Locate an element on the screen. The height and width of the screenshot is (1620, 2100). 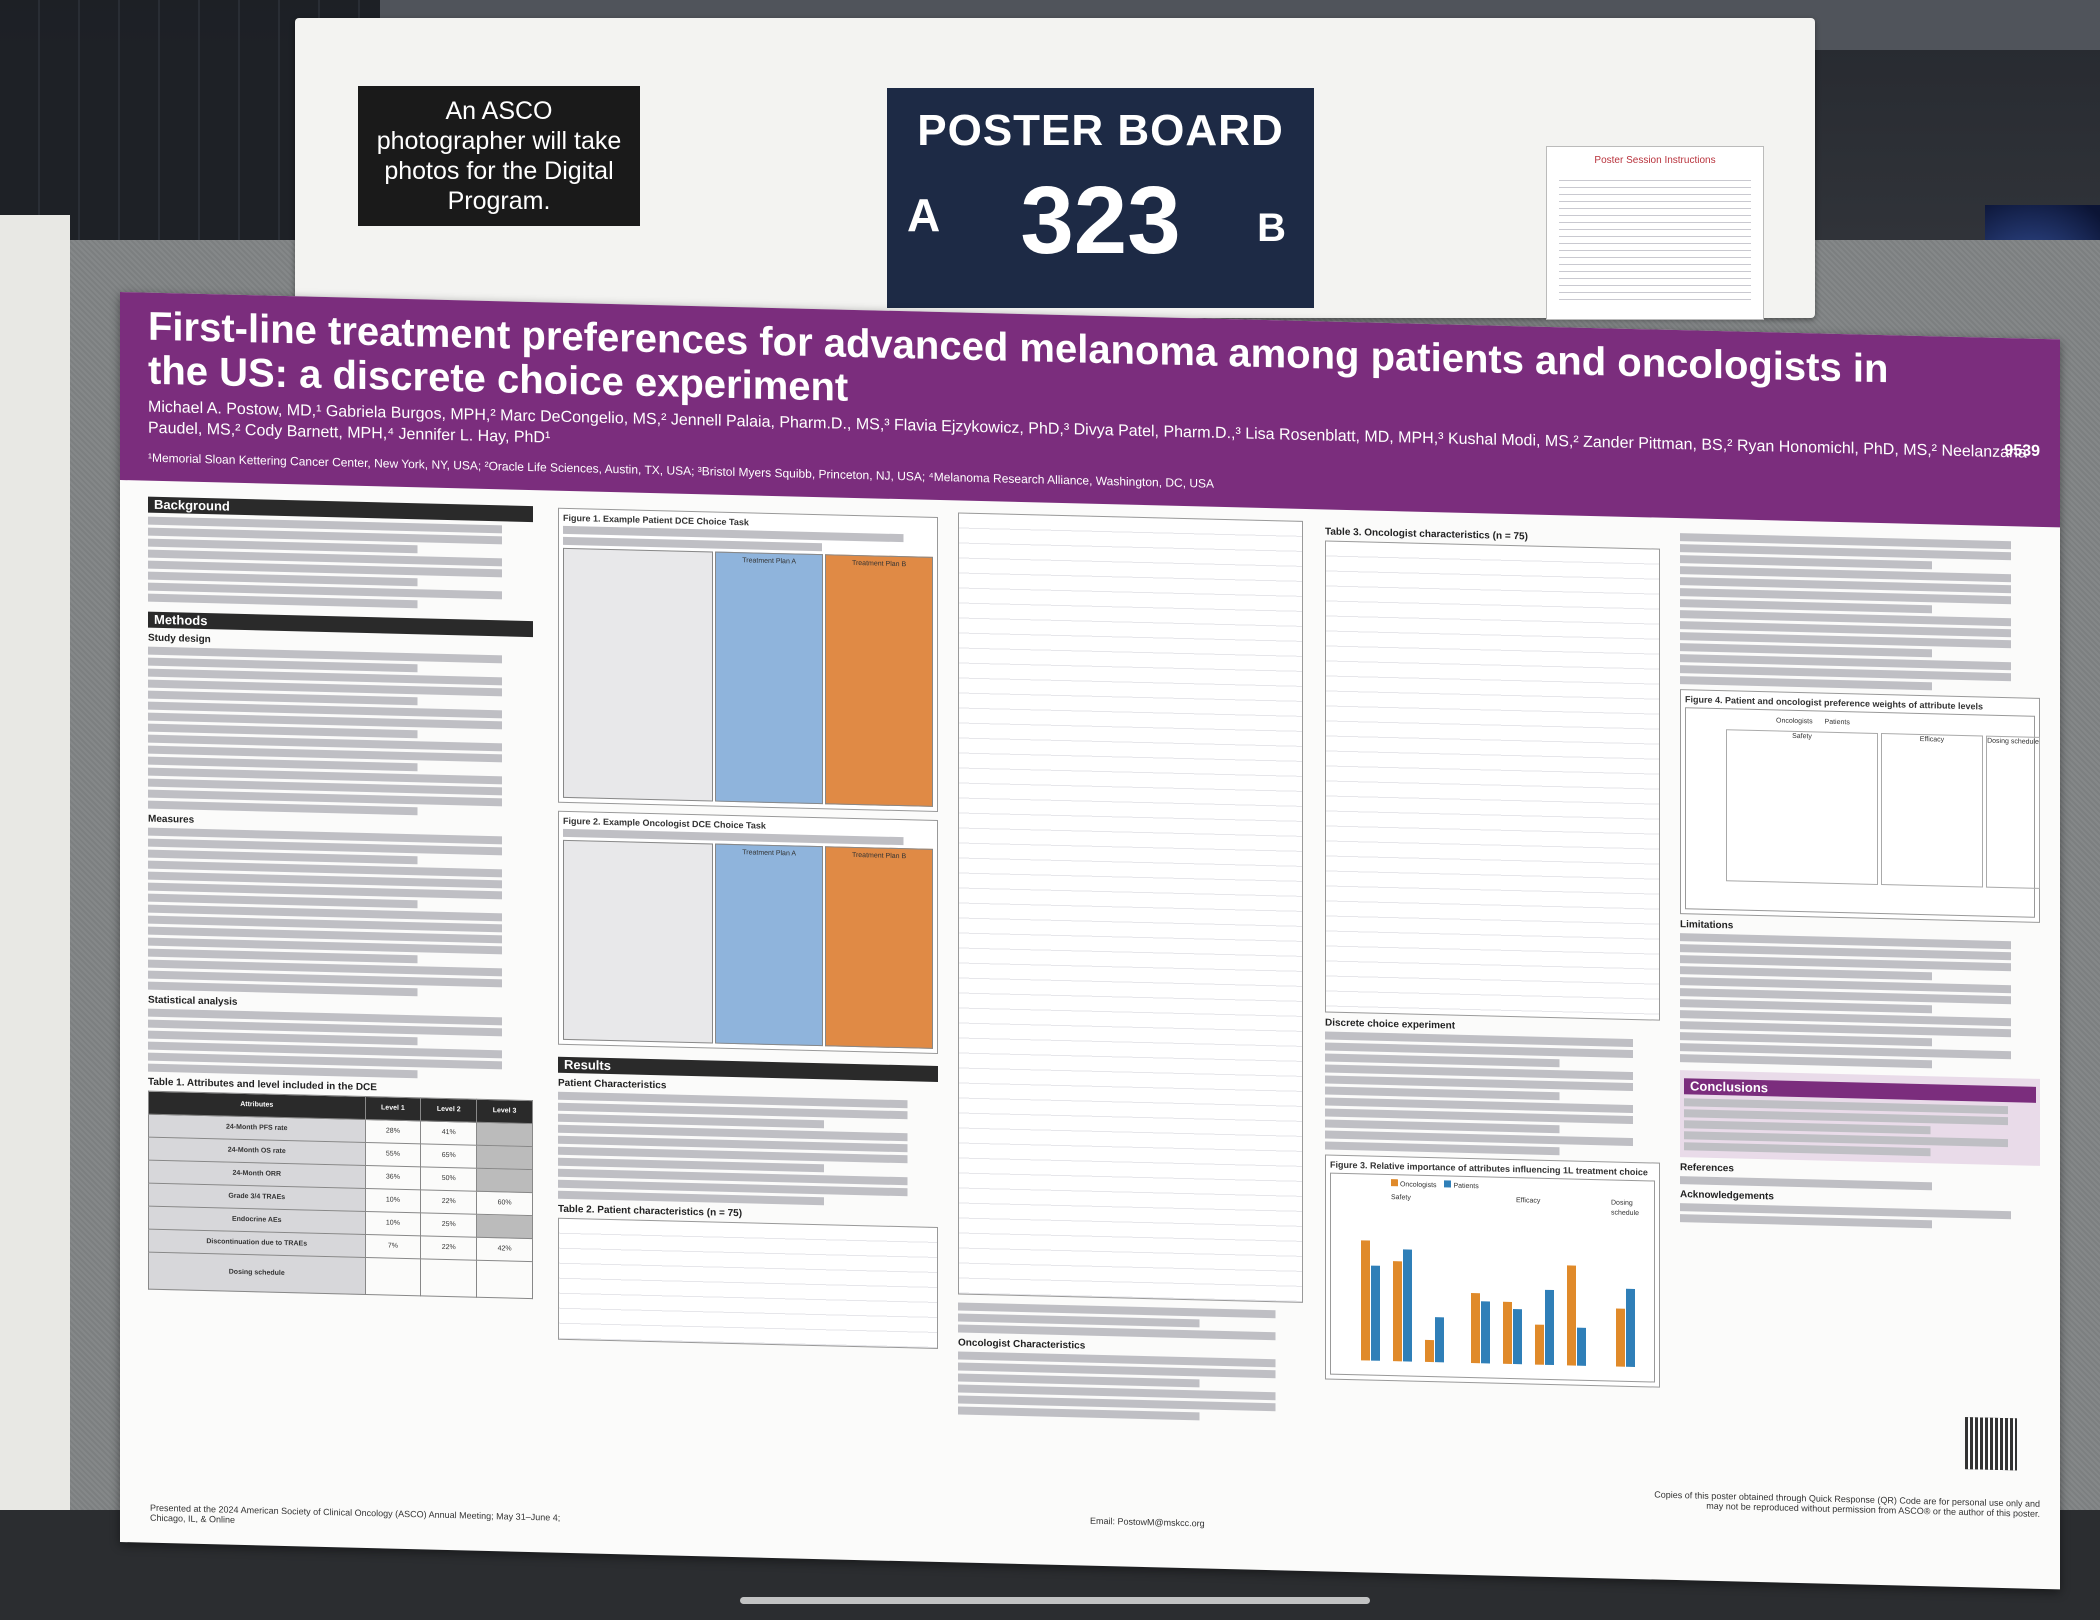
session-instructions: Poster Session Instructions is located at coordinates (1655, 233).